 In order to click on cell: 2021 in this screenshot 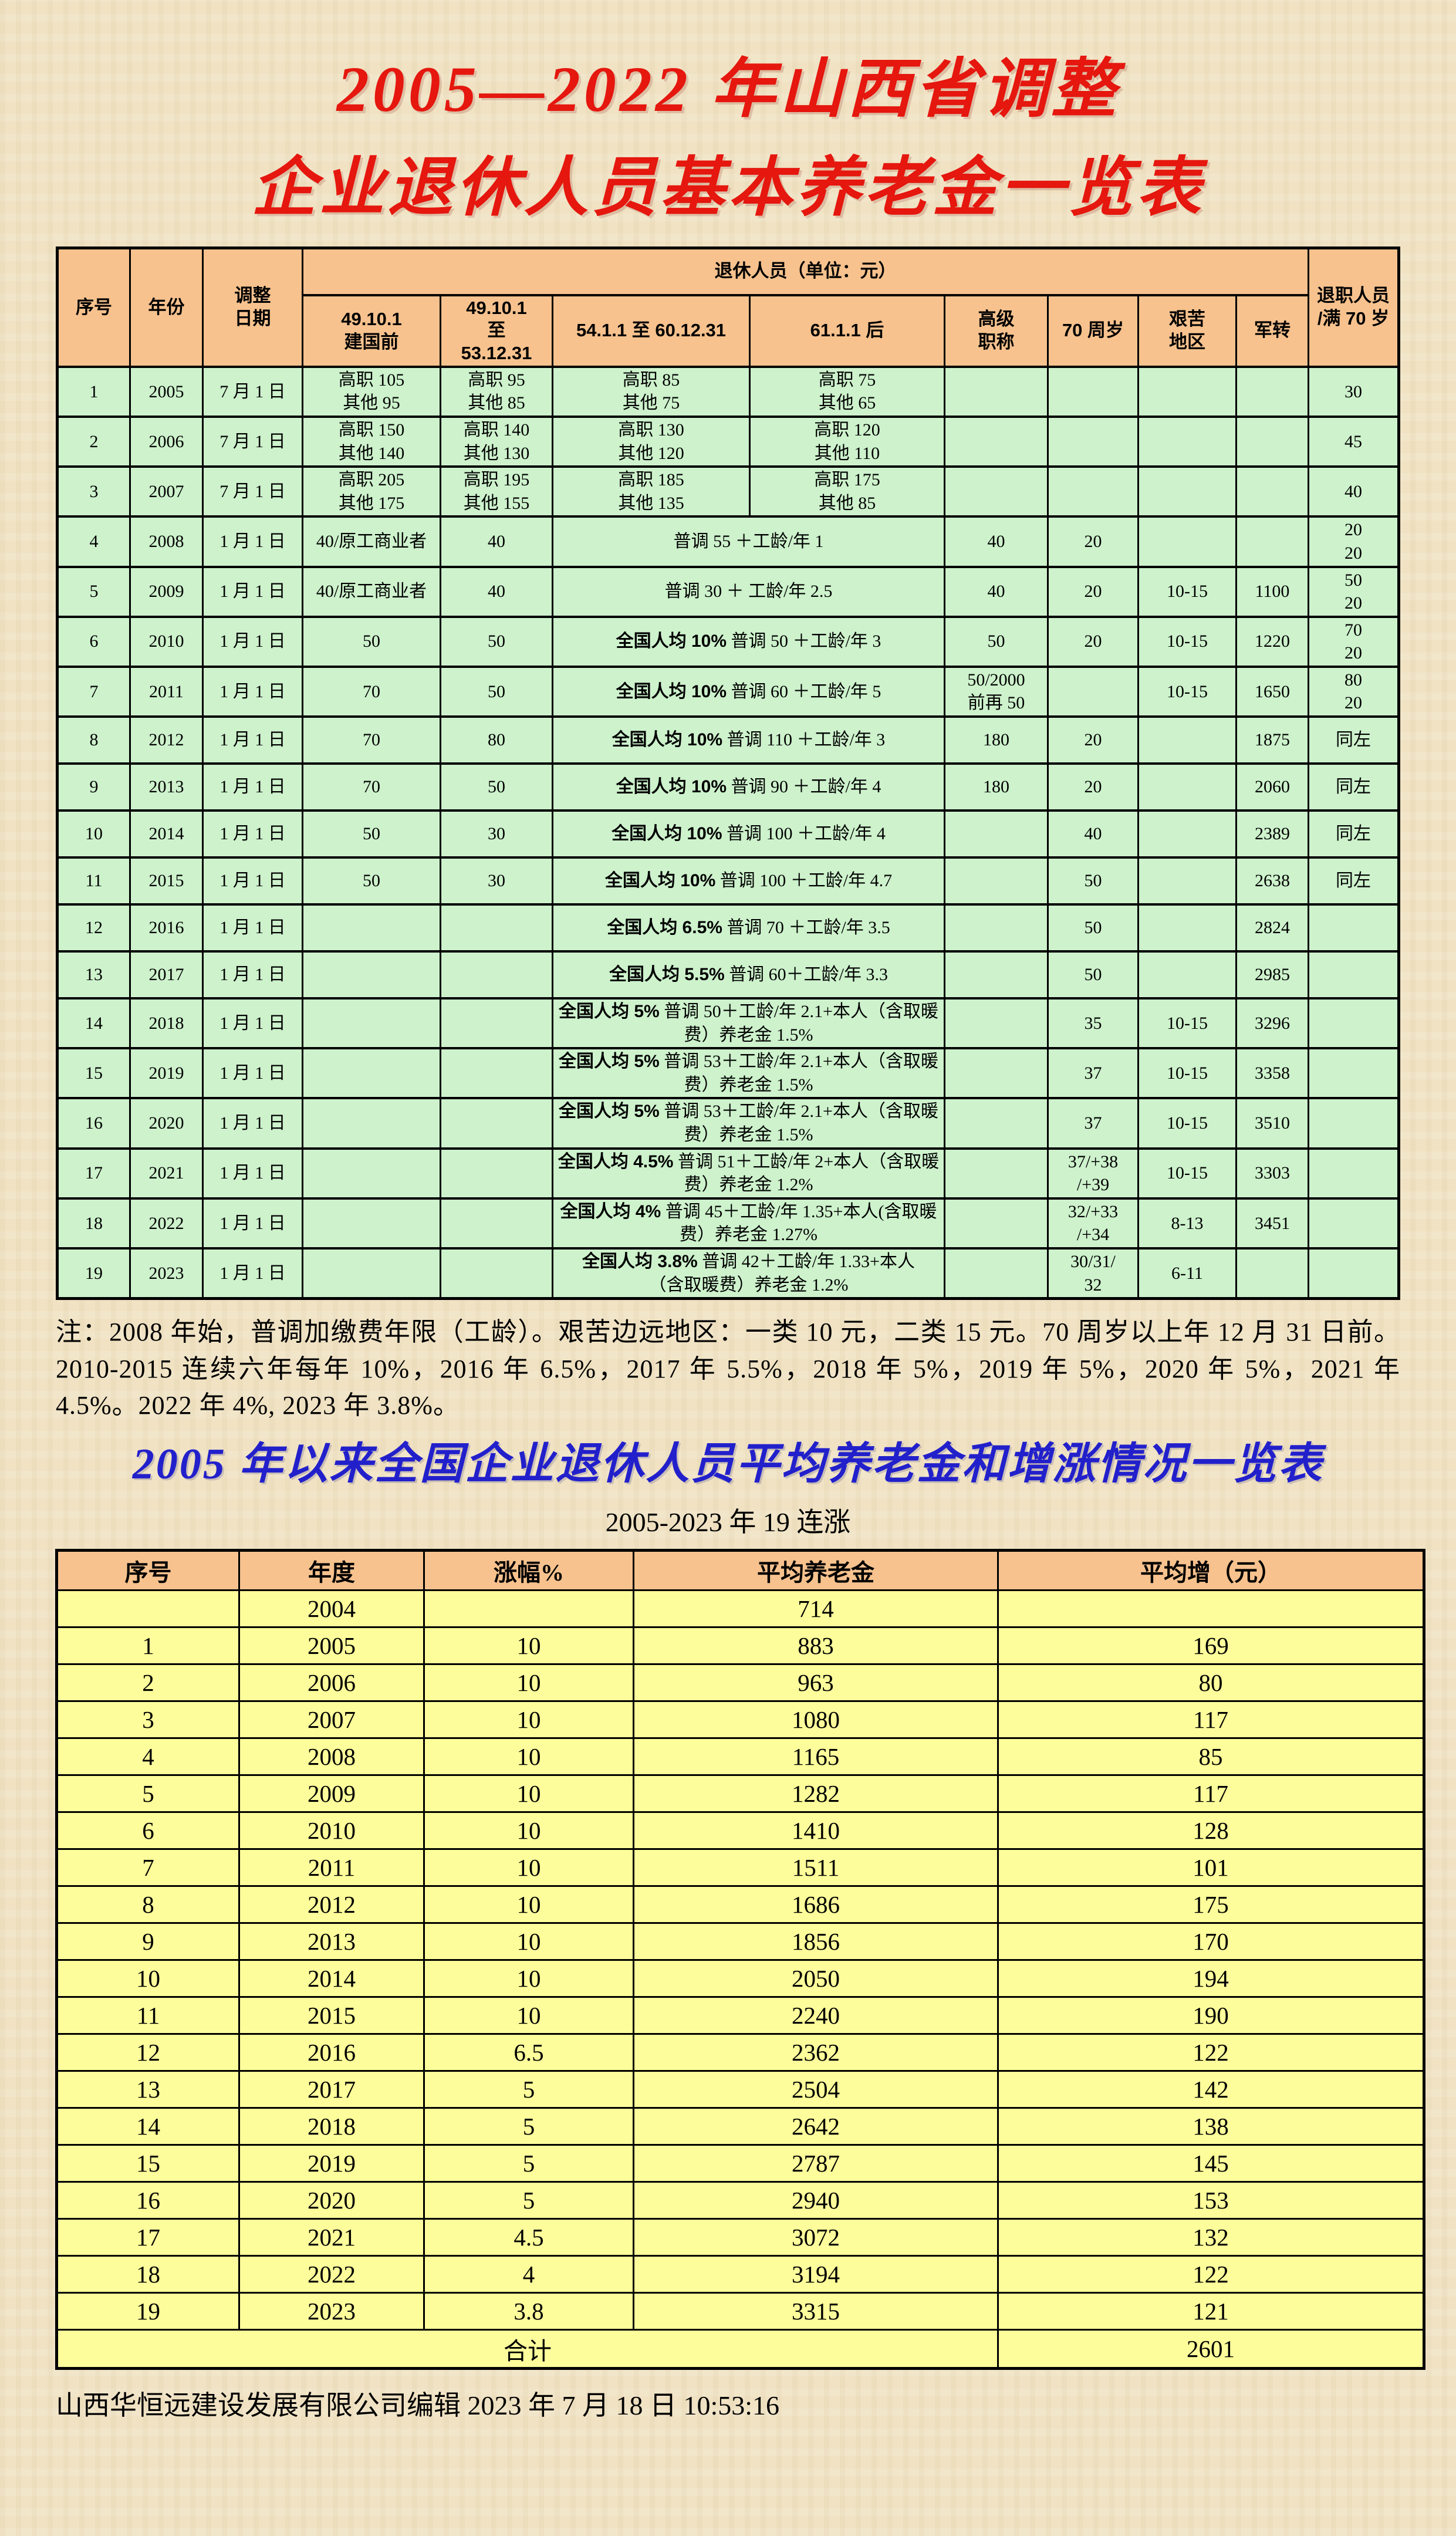, I will do `click(331, 2237)`.